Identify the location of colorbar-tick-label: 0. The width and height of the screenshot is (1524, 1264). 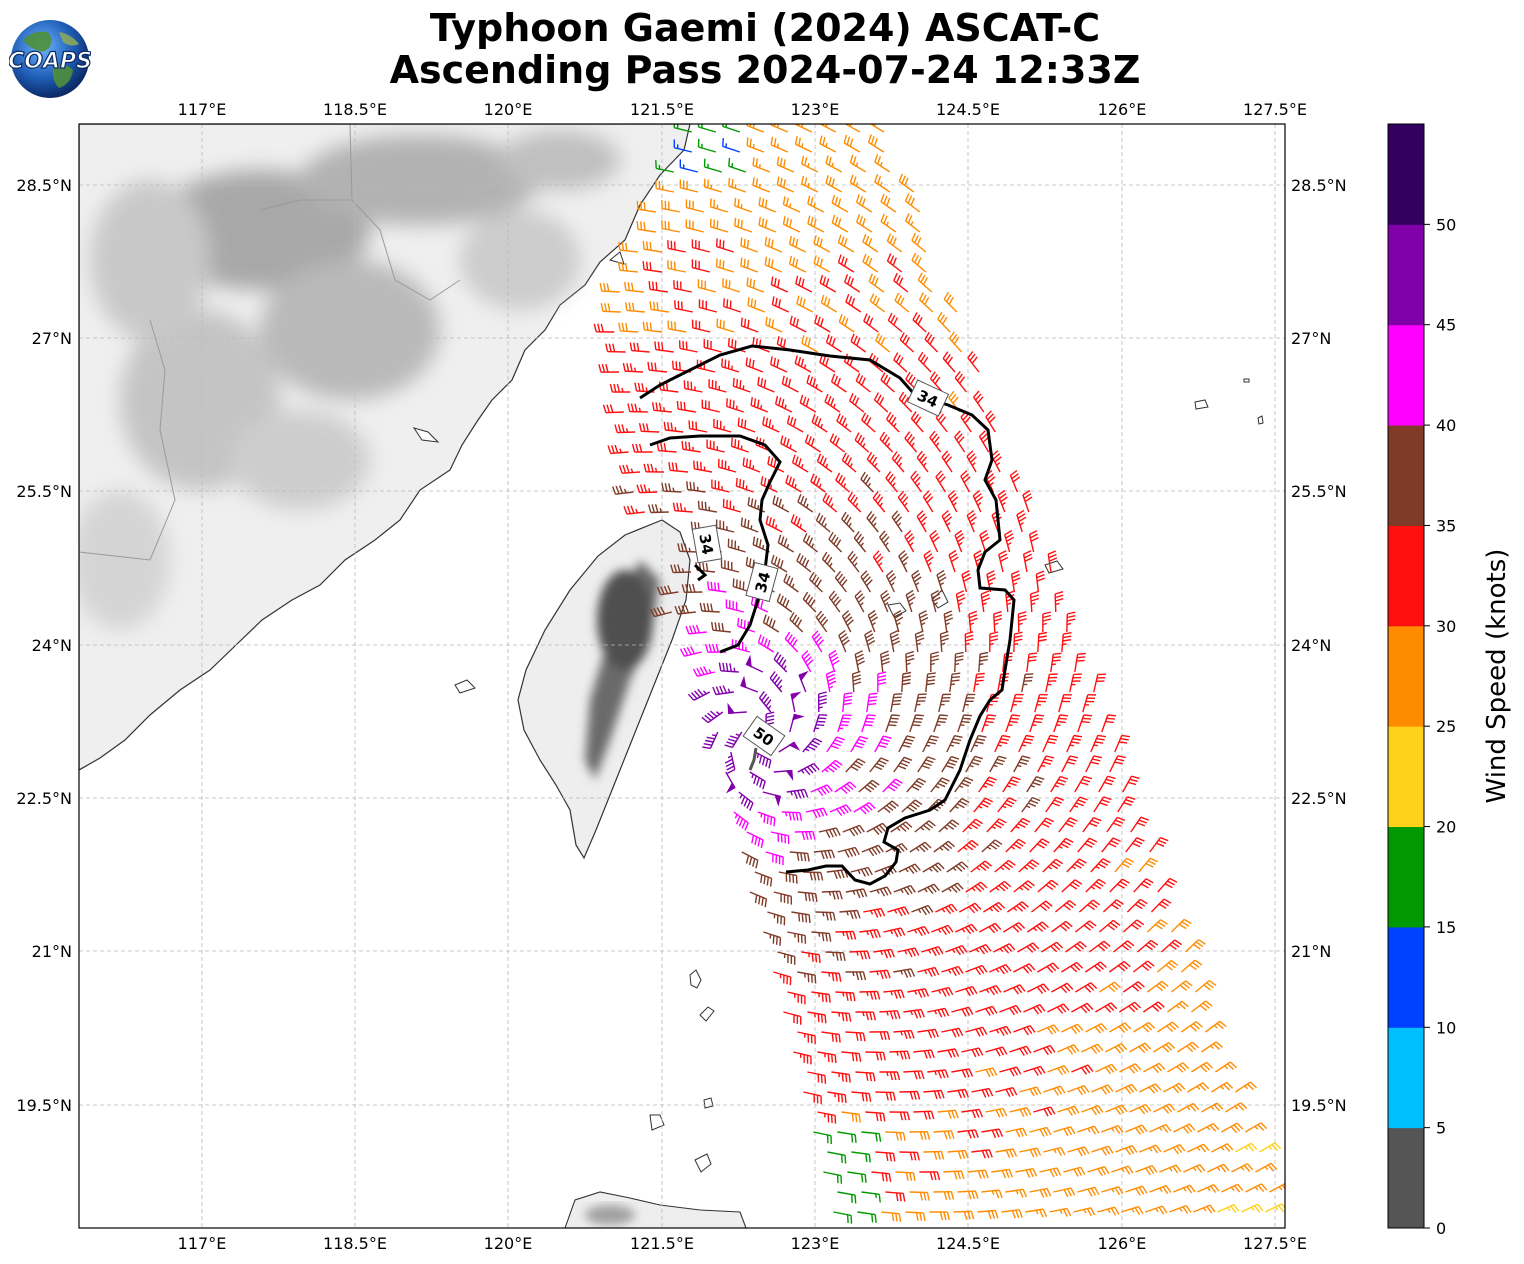
(1441, 1228).